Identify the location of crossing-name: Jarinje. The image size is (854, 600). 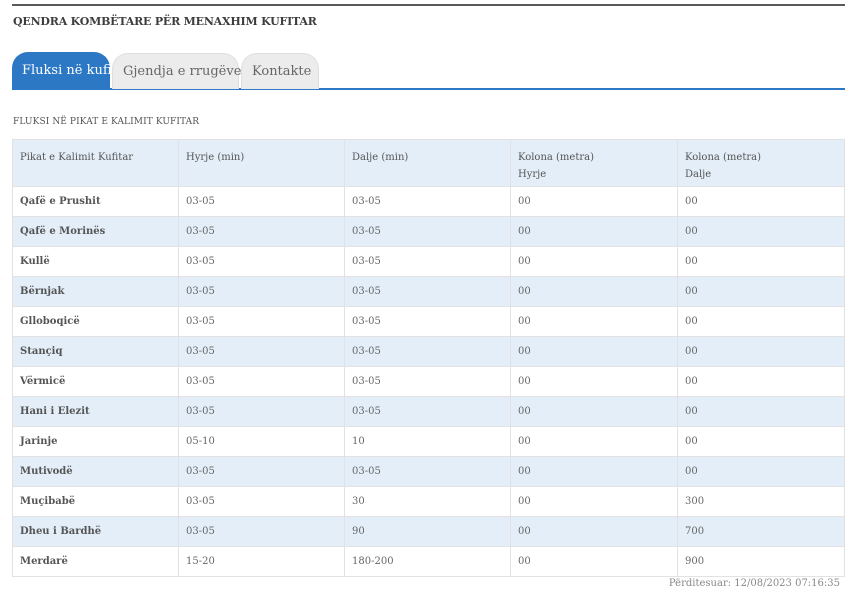
(95, 441).